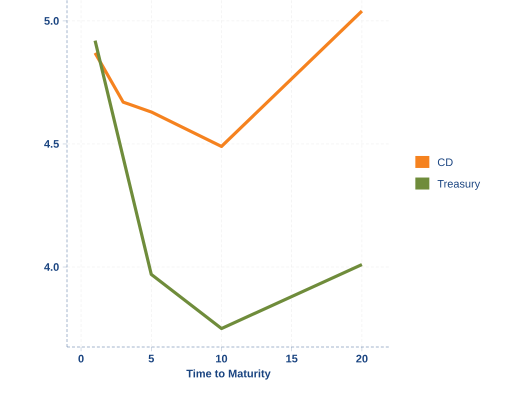 The height and width of the screenshot is (409, 516). I want to click on x-tick-label: 20, so click(362, 358).